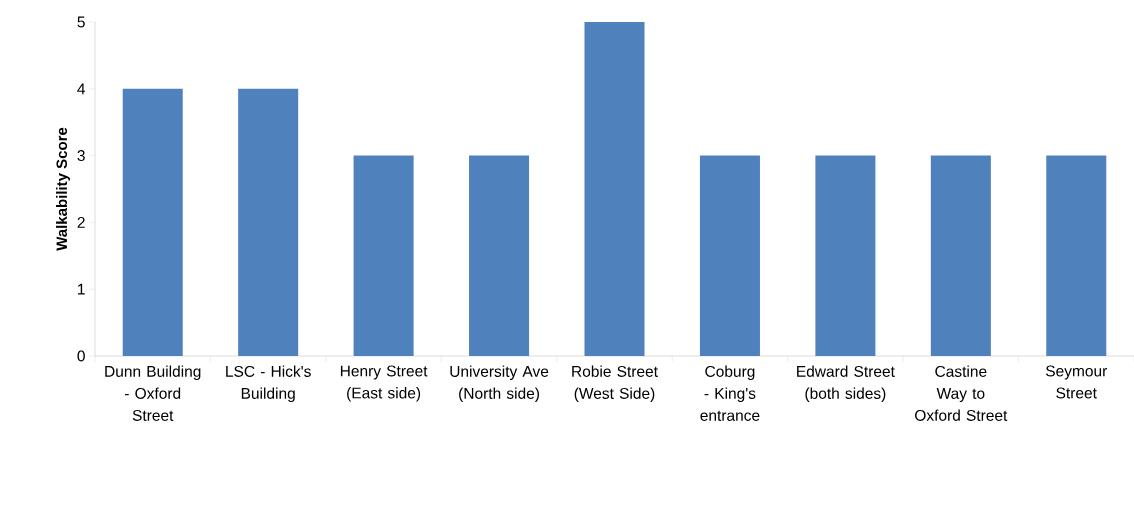 This screenshot has width=1134, height=508. What do you see at coordinates (81, 289) in the screenshot?
I see `y-tick-label: 1` at bounding box center [81, 289].